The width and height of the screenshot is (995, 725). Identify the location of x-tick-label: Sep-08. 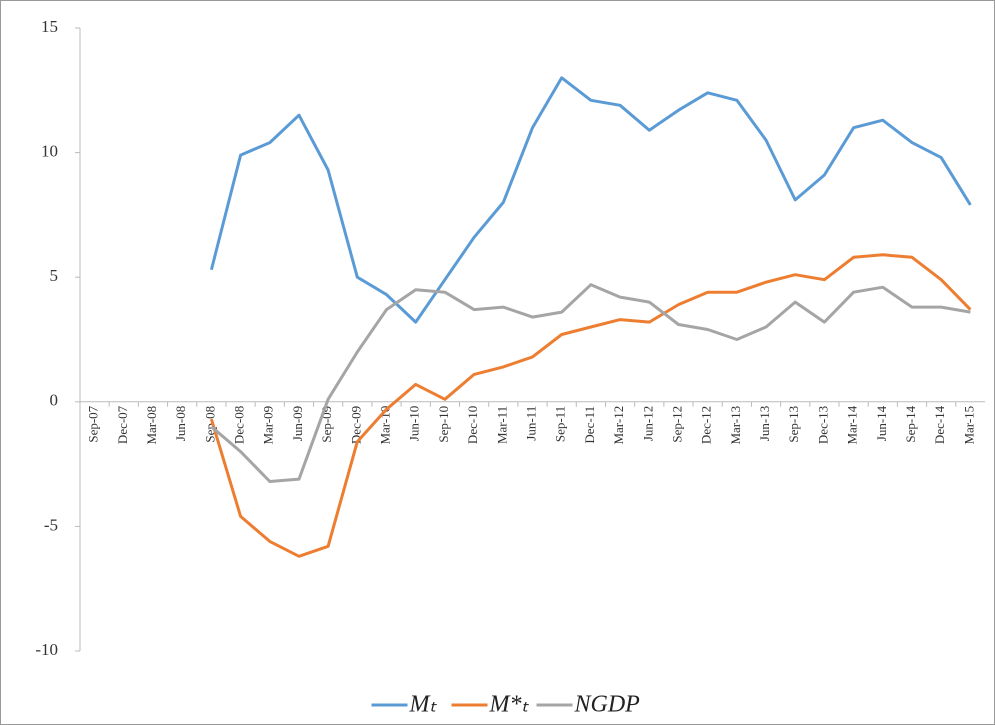
(209, 424).